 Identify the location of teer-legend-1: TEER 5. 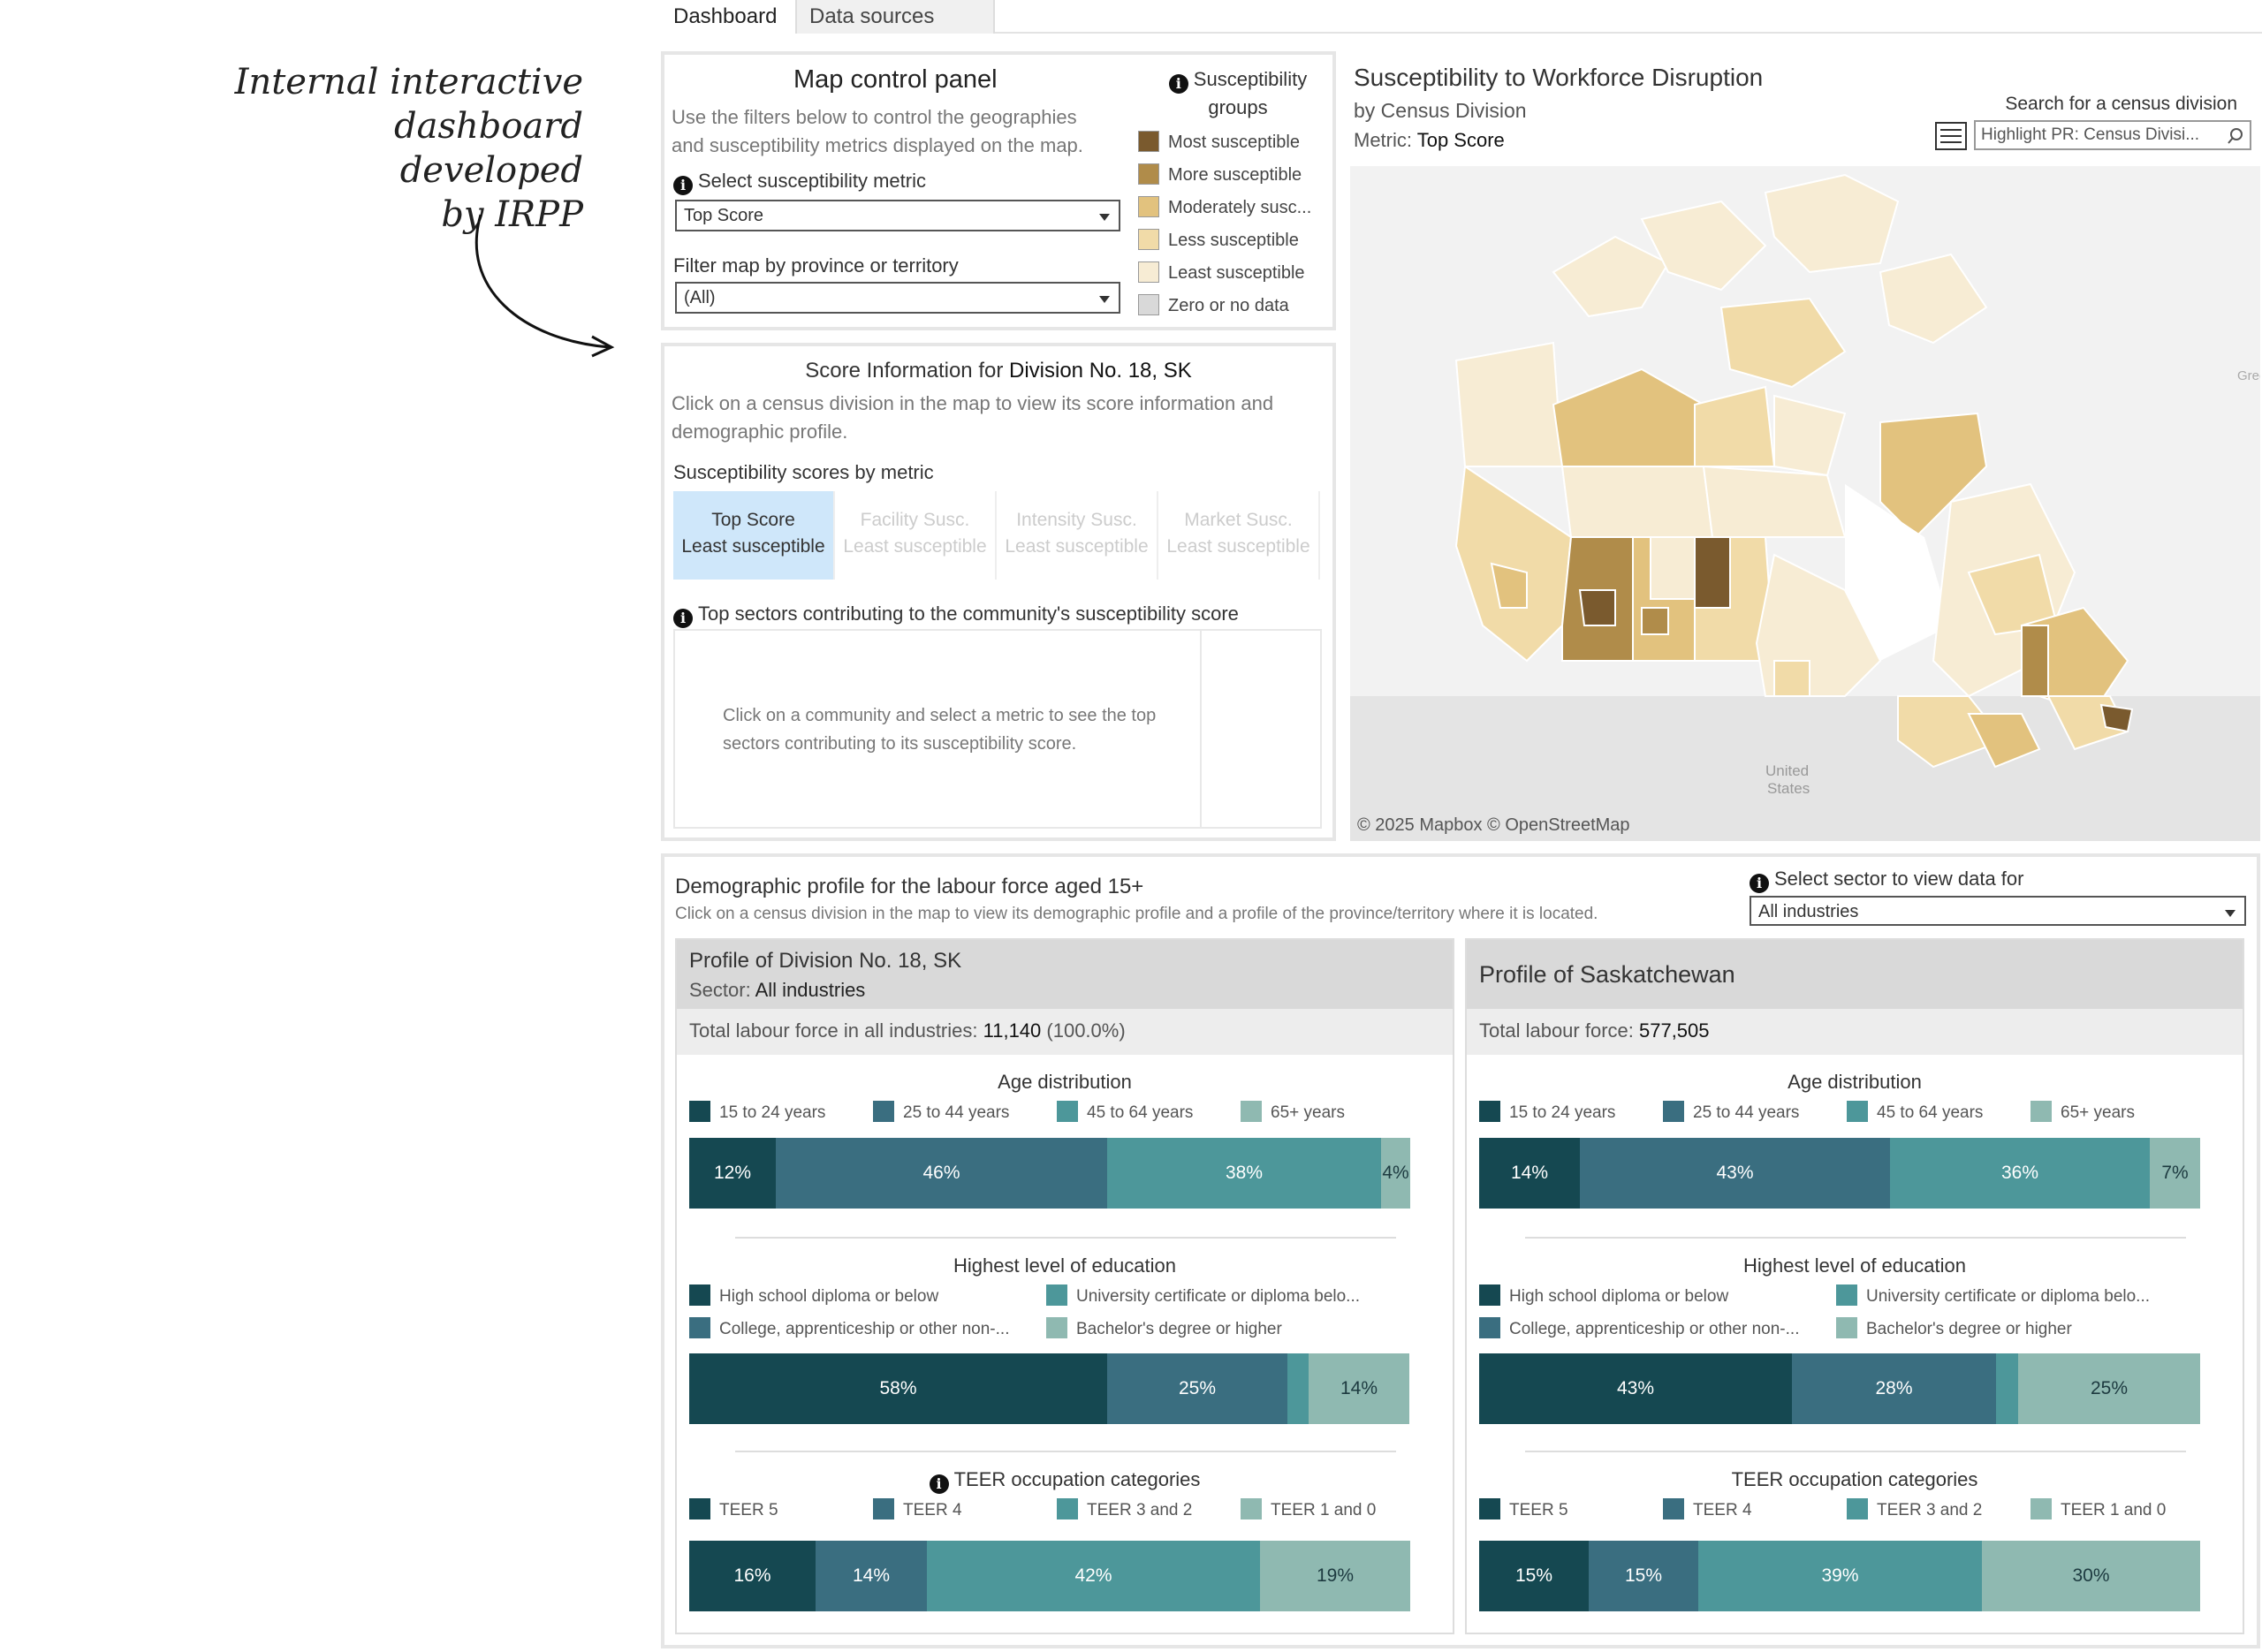
(733, 1509).